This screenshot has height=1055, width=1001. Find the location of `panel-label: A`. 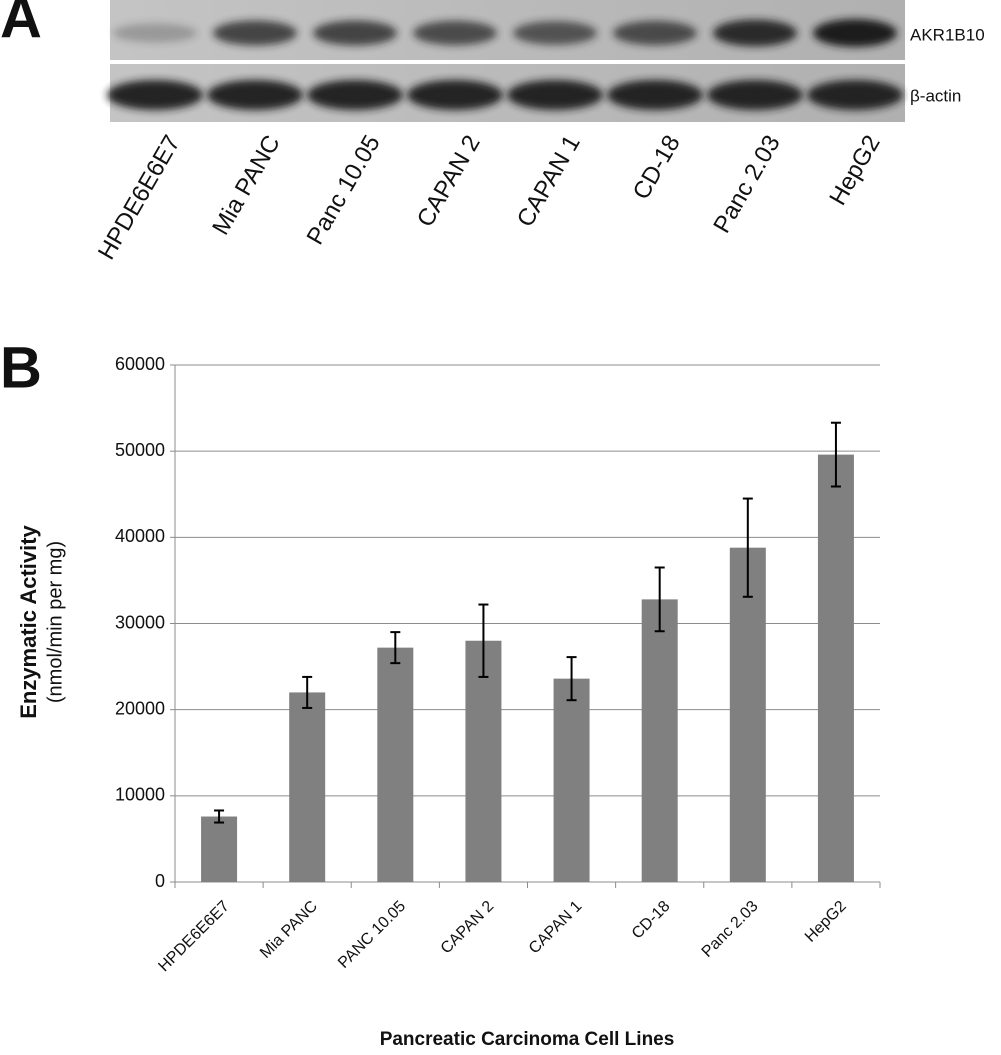

panel-label: A is located at coordinates (21, 25).